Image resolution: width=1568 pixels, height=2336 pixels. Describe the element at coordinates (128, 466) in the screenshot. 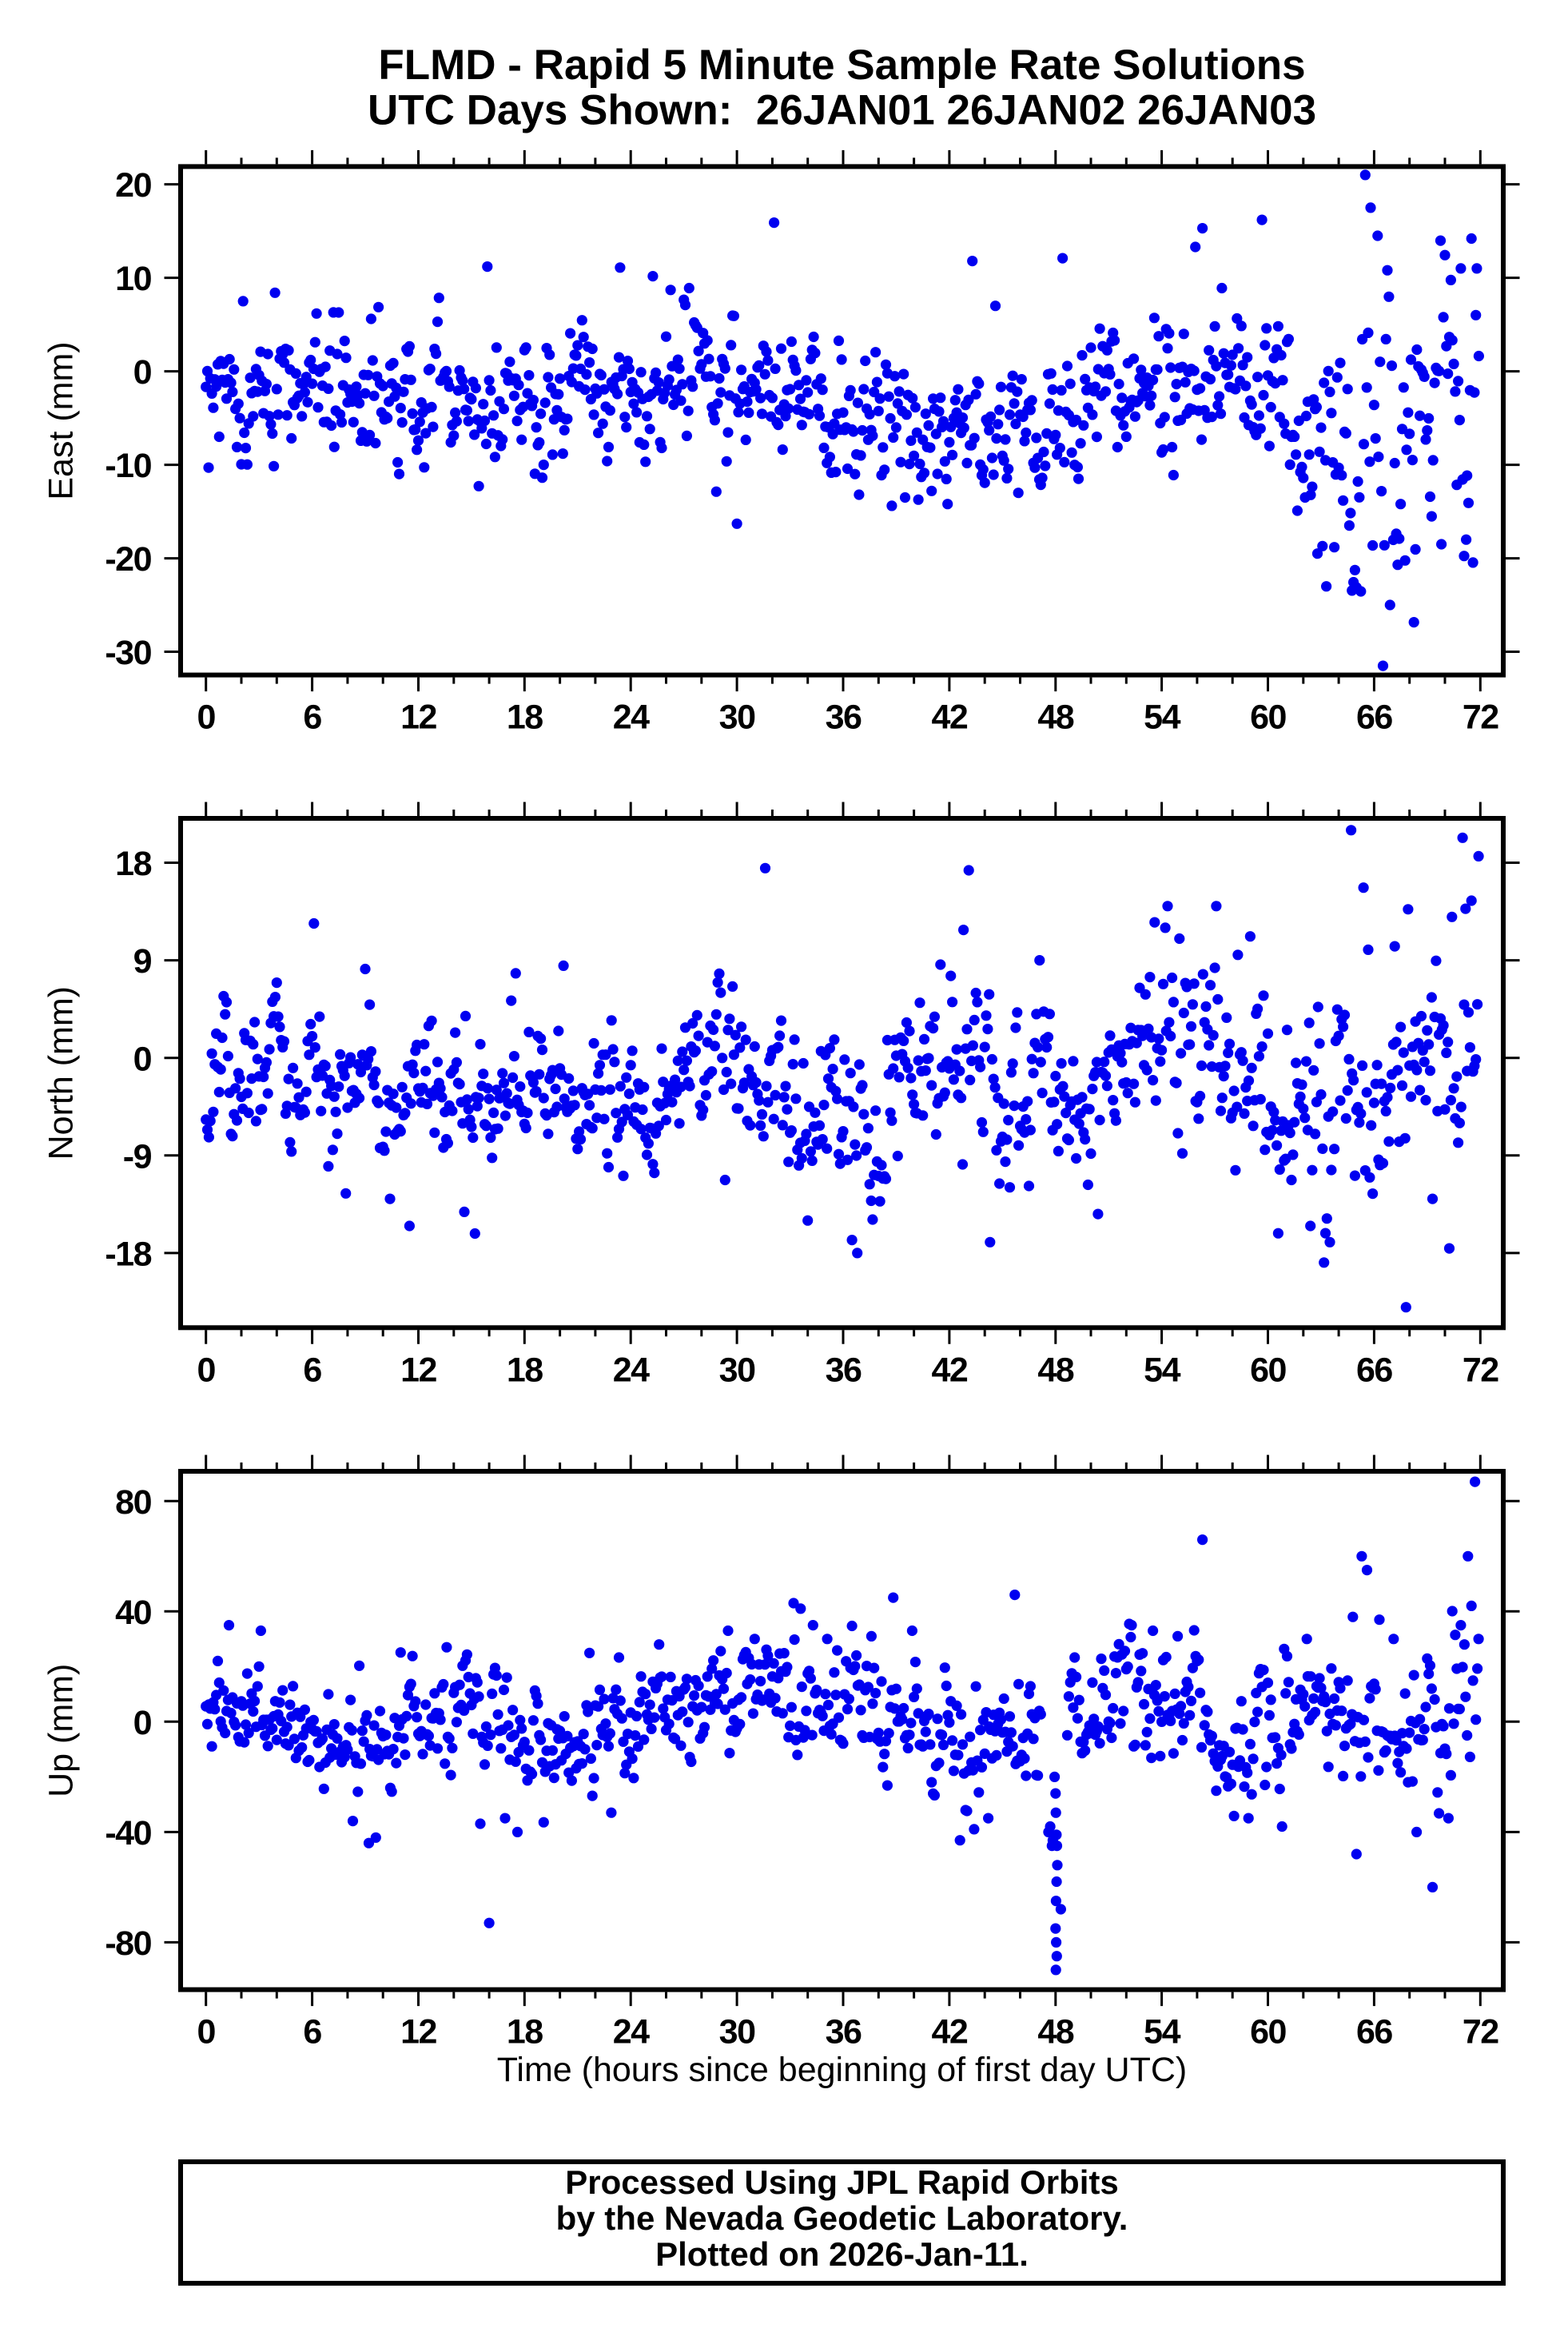

I see `svg-text: -10` at that location.